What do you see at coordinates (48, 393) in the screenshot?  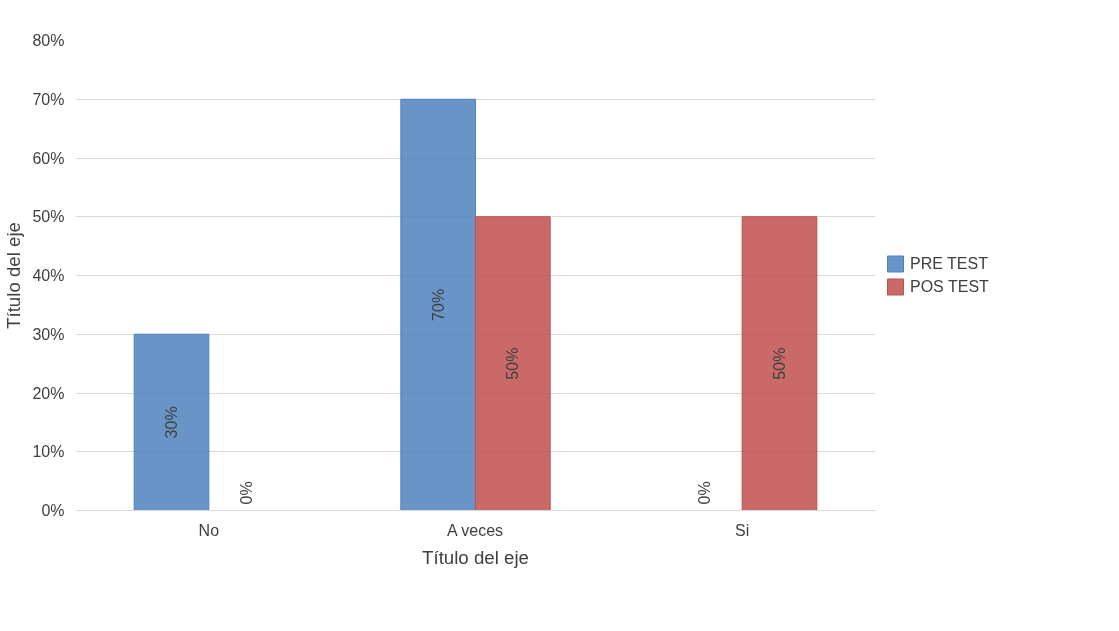 I see `y-tick-label: 20%` at bounding box center [48, 393].